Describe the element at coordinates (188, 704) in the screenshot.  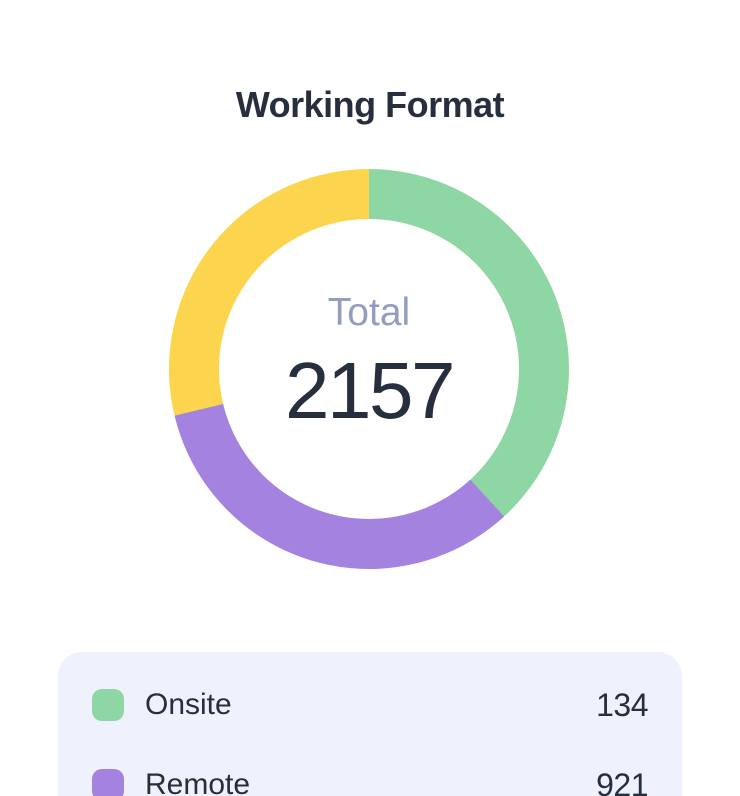
I see `legend-label: Onsite` at that location.